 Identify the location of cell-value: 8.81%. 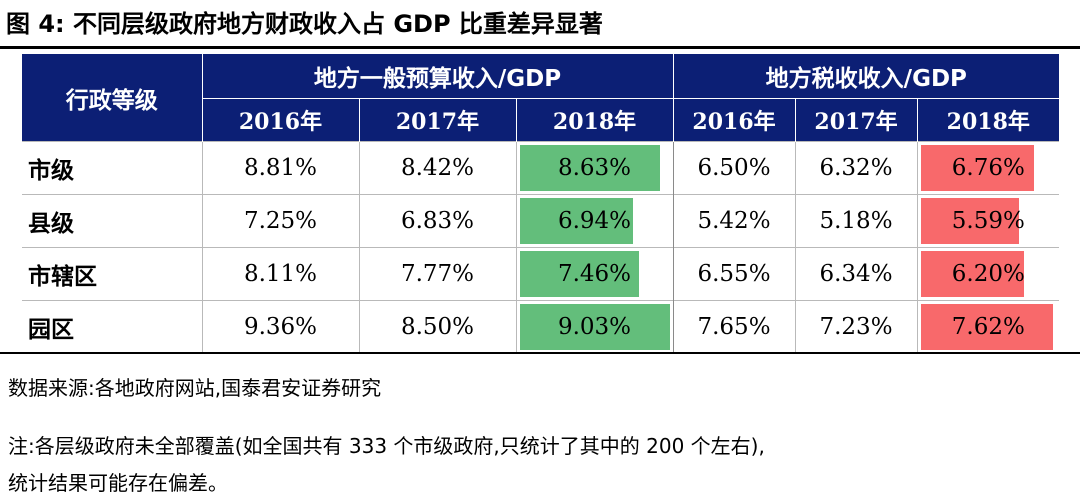
(280, 168).